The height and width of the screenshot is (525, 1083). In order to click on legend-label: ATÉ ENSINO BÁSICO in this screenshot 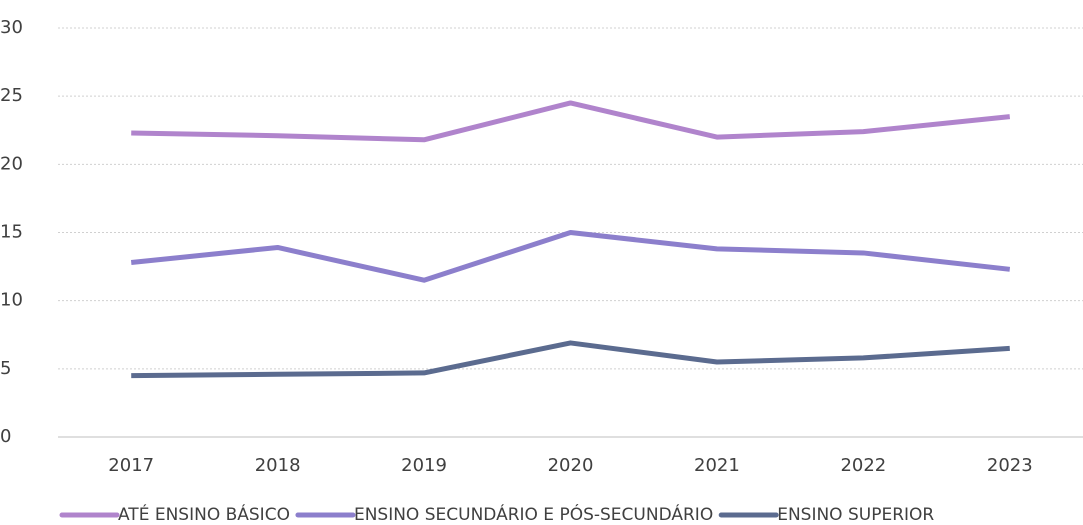, I will do `click(204, 514)`.